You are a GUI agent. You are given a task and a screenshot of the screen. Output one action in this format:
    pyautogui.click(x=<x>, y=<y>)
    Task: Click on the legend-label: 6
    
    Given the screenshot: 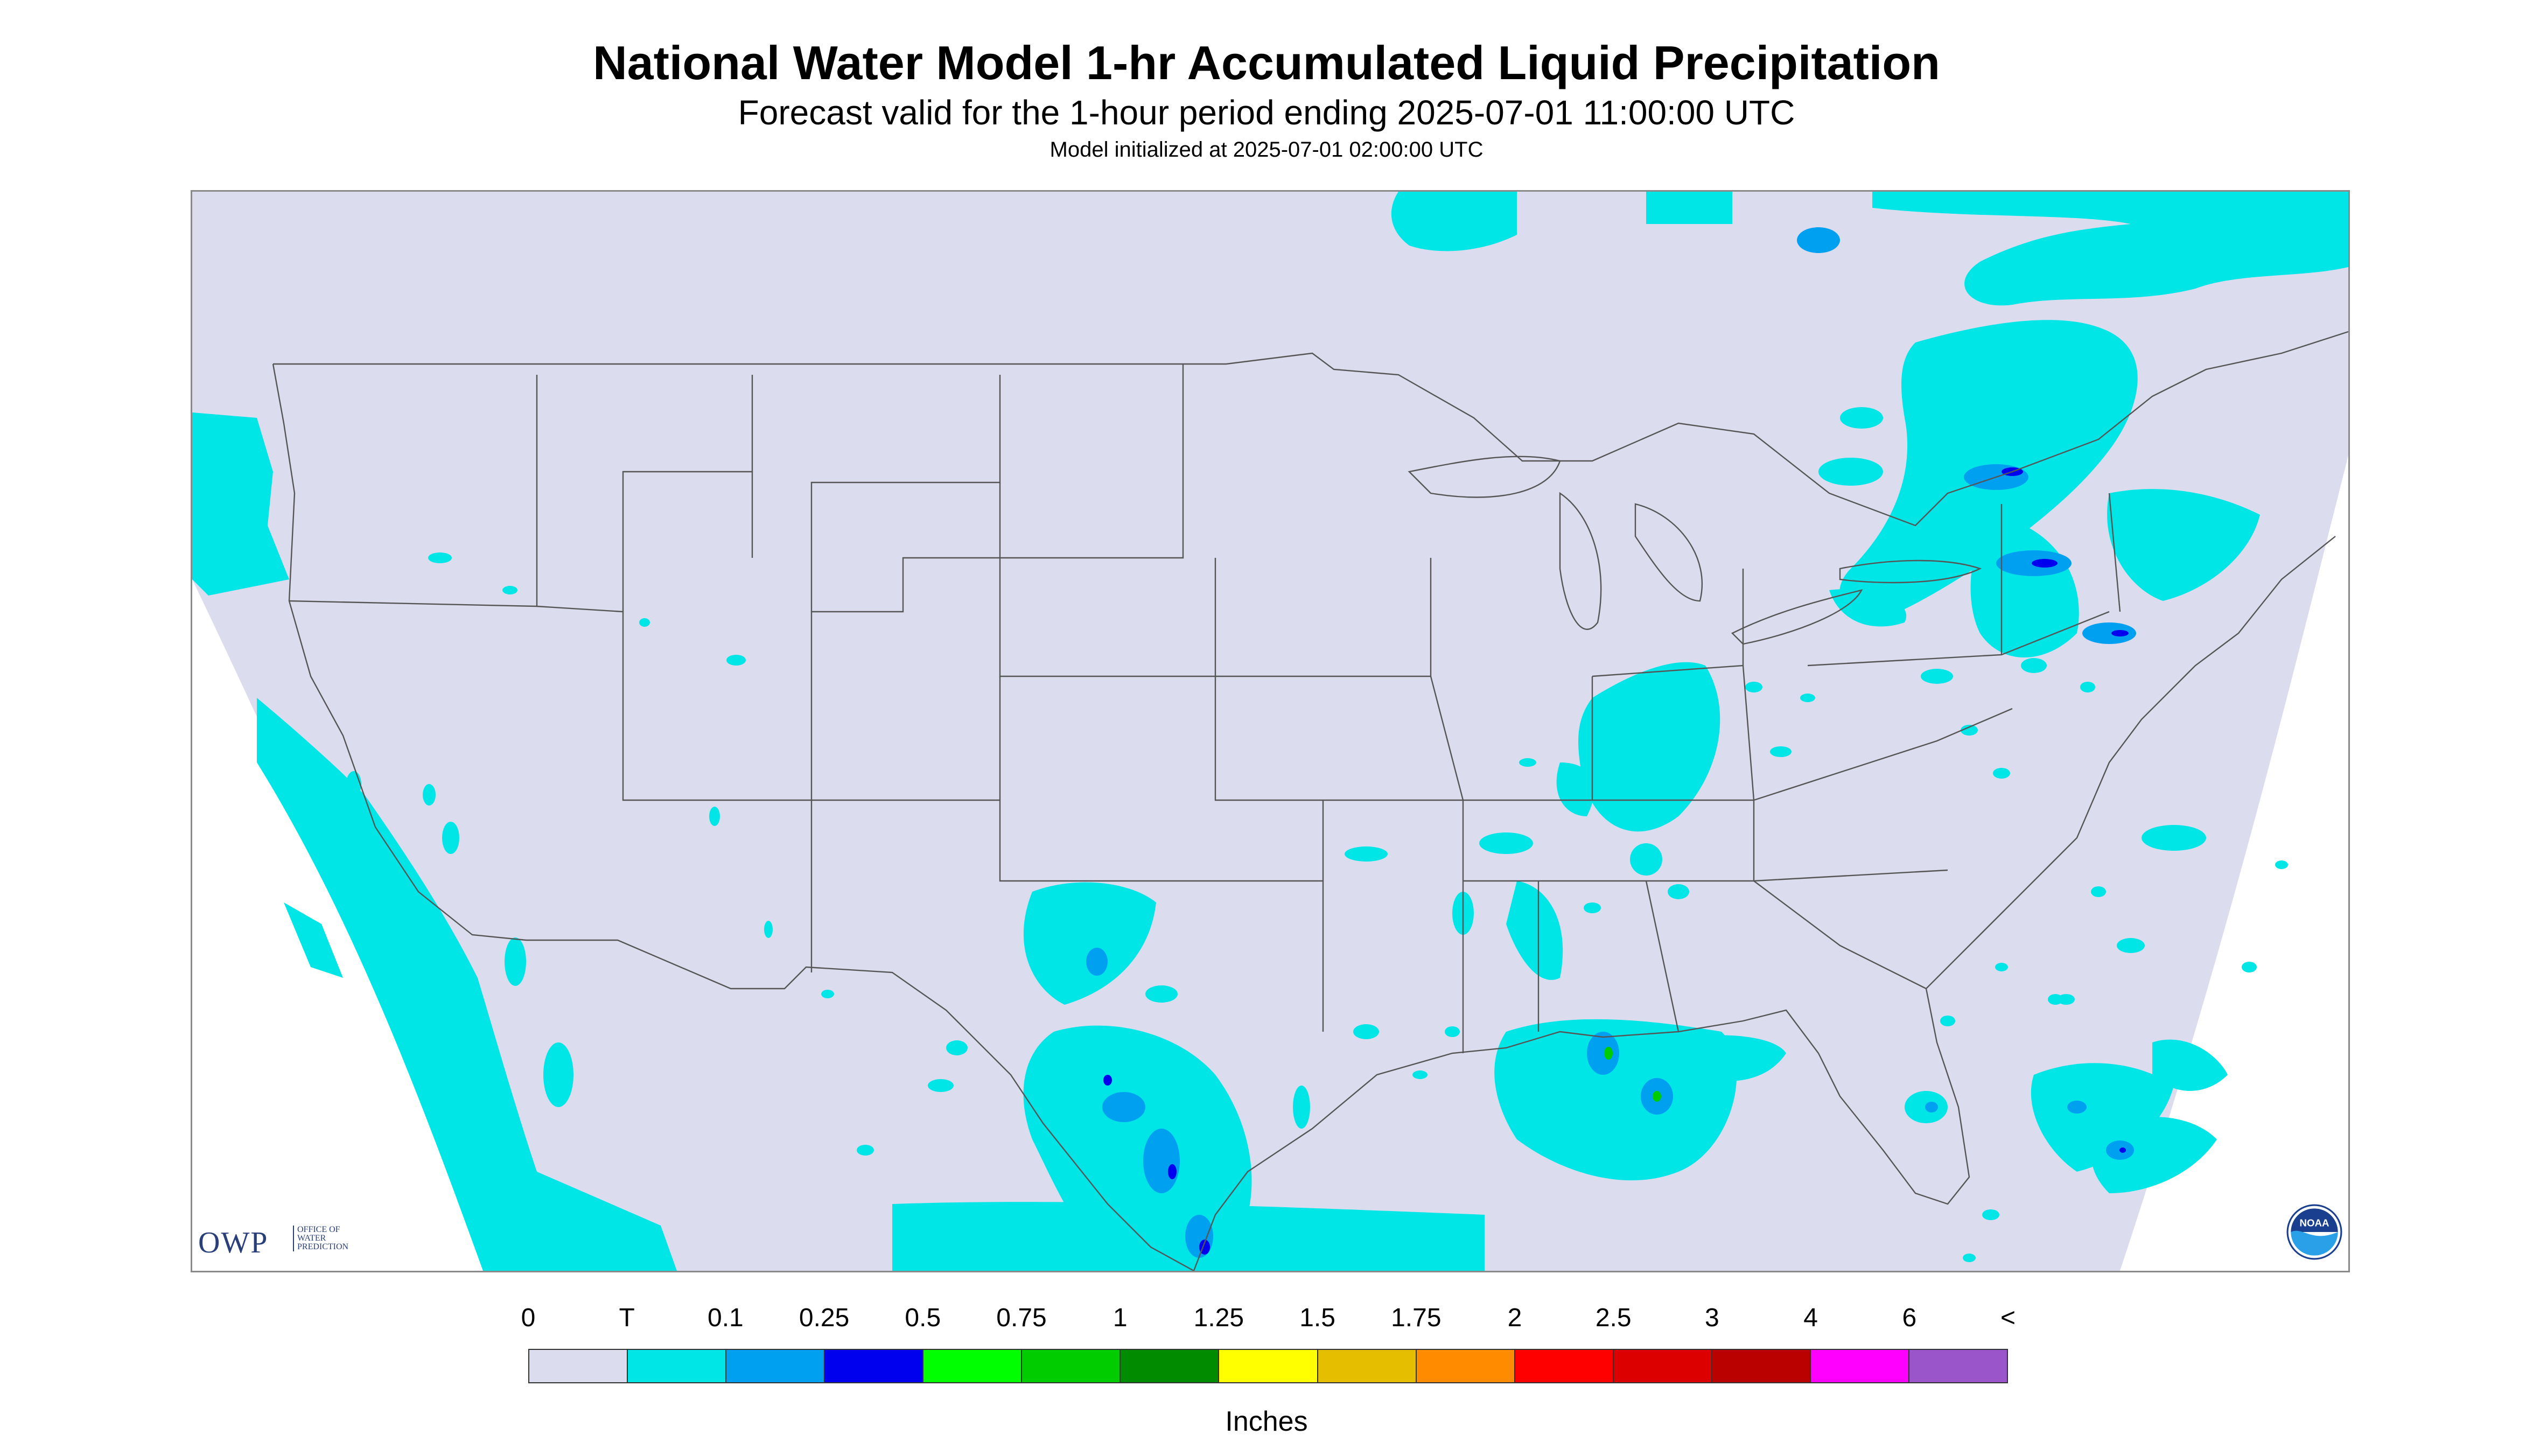 What is the action you would take?
    pyautogui.click(x=1910, y=1318)
    